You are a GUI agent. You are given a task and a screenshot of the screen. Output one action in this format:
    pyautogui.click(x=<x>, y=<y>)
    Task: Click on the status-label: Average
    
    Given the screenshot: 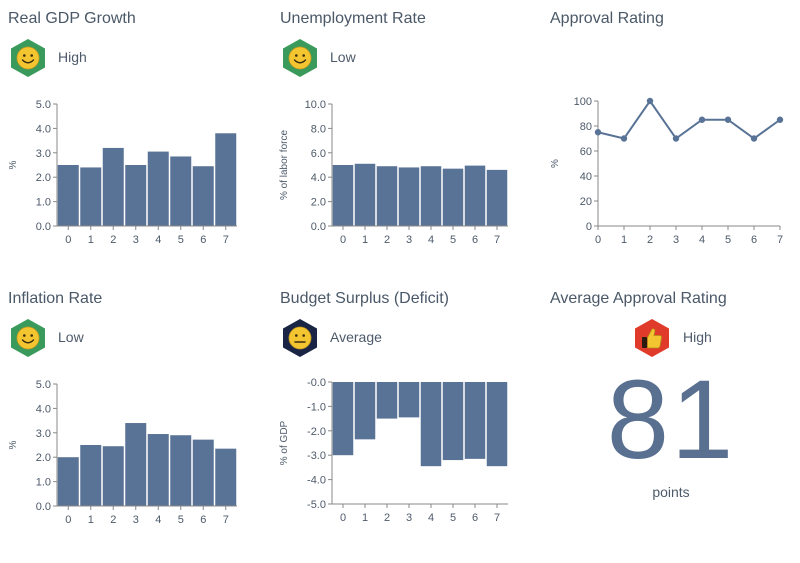 What is the action you would take?
    pyautogui.click(x=356, y=337)
    